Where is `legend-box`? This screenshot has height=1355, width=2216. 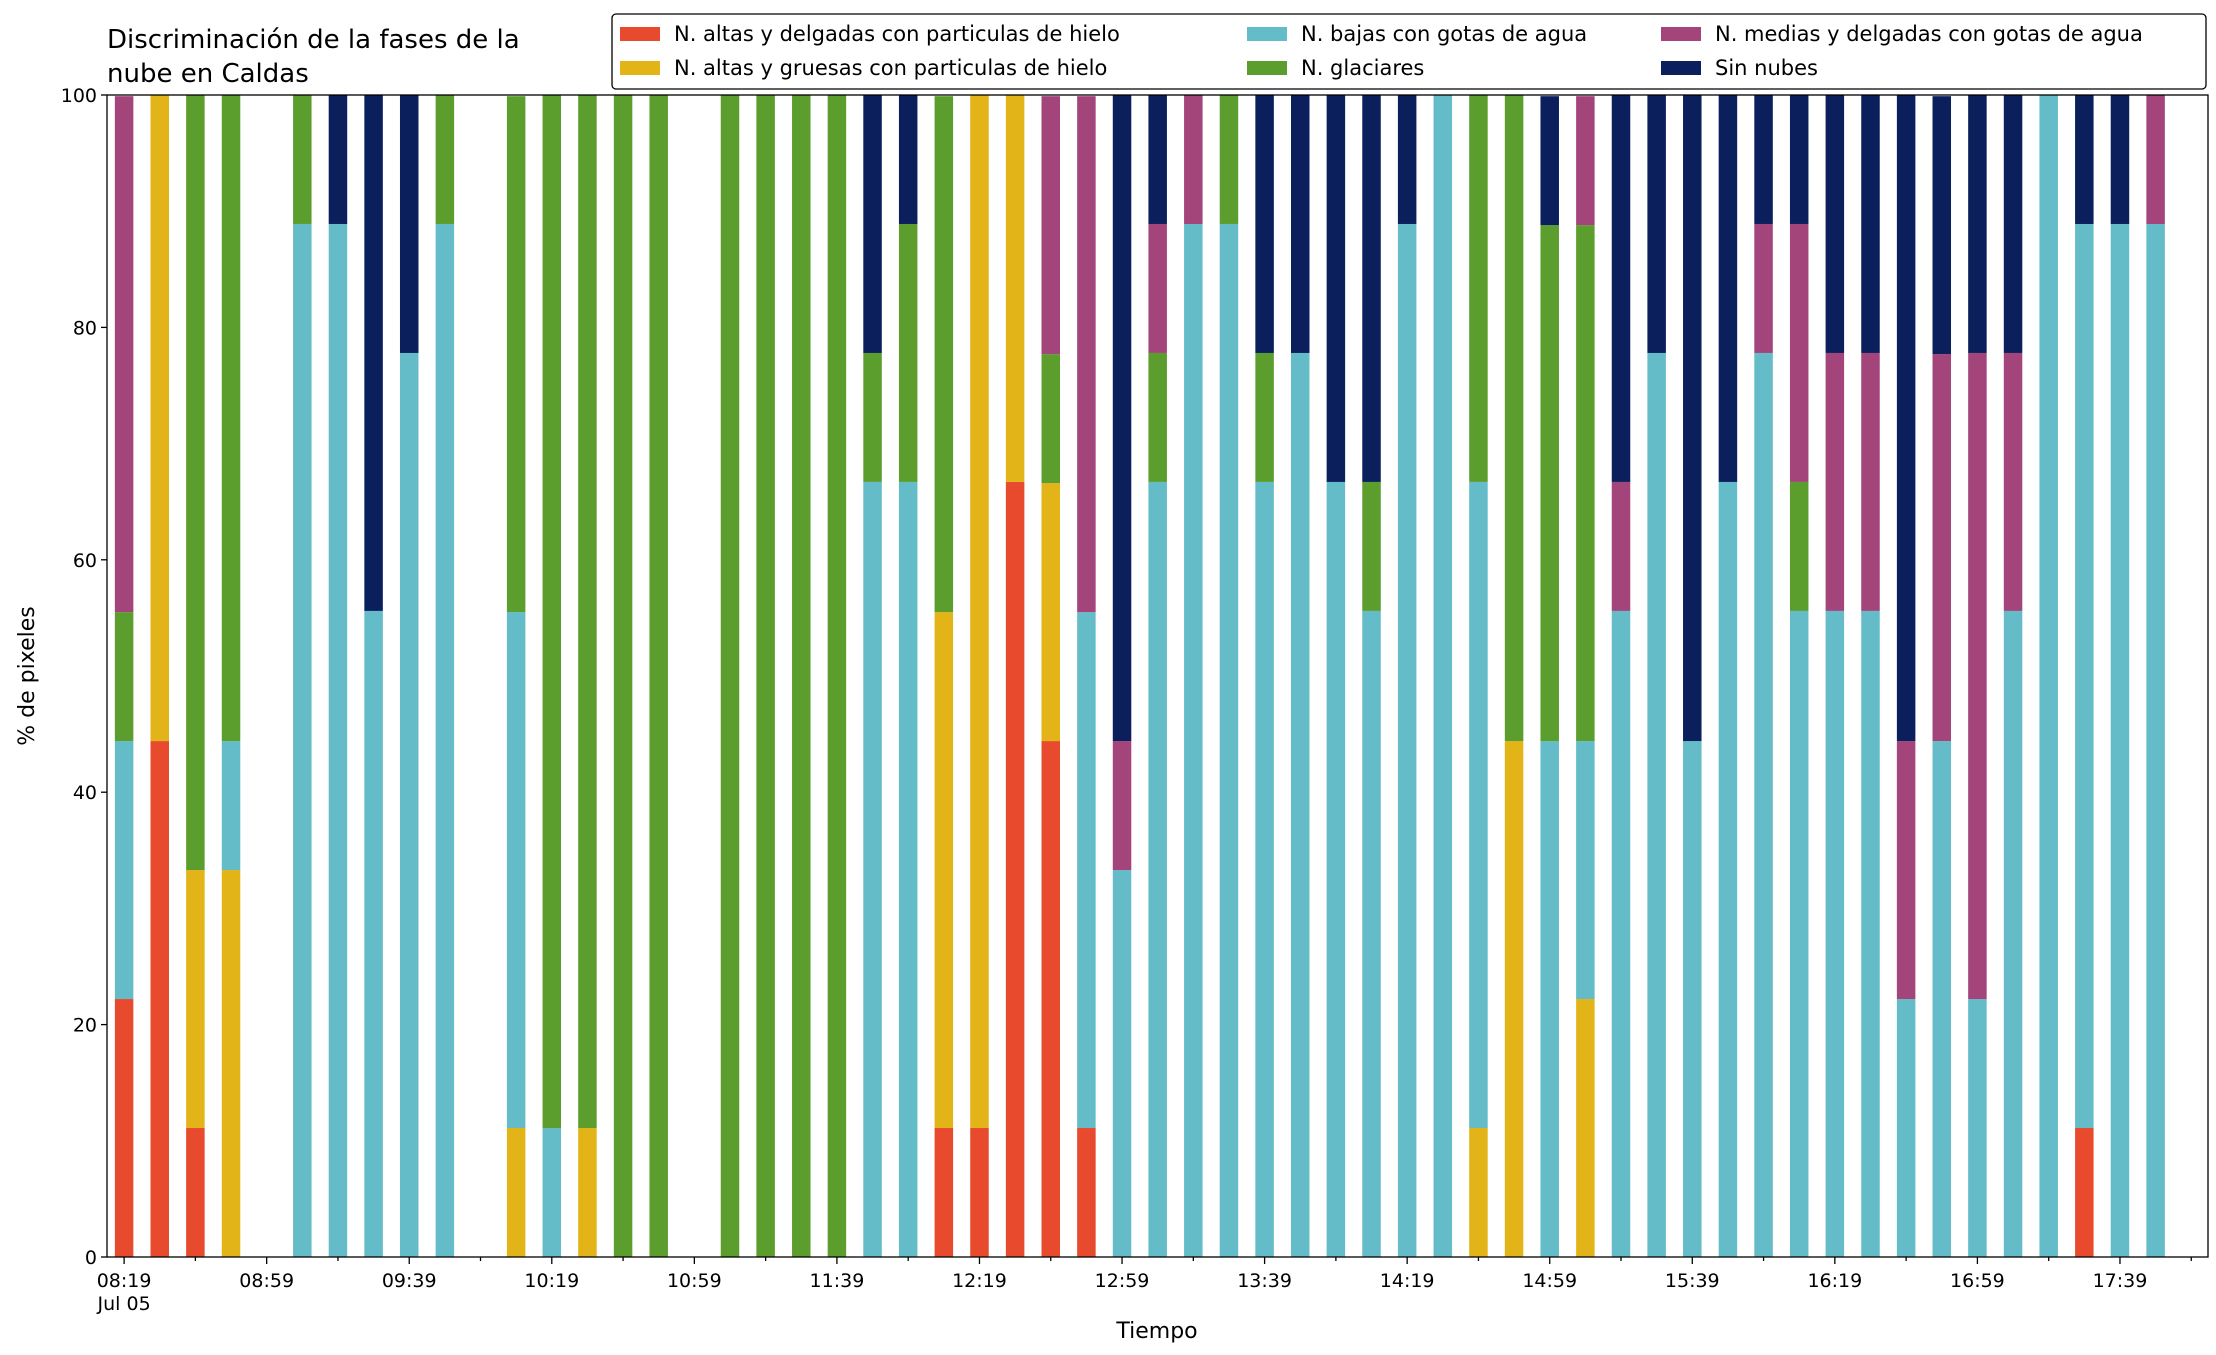 legend-box is located at coordinates (1409, 51).